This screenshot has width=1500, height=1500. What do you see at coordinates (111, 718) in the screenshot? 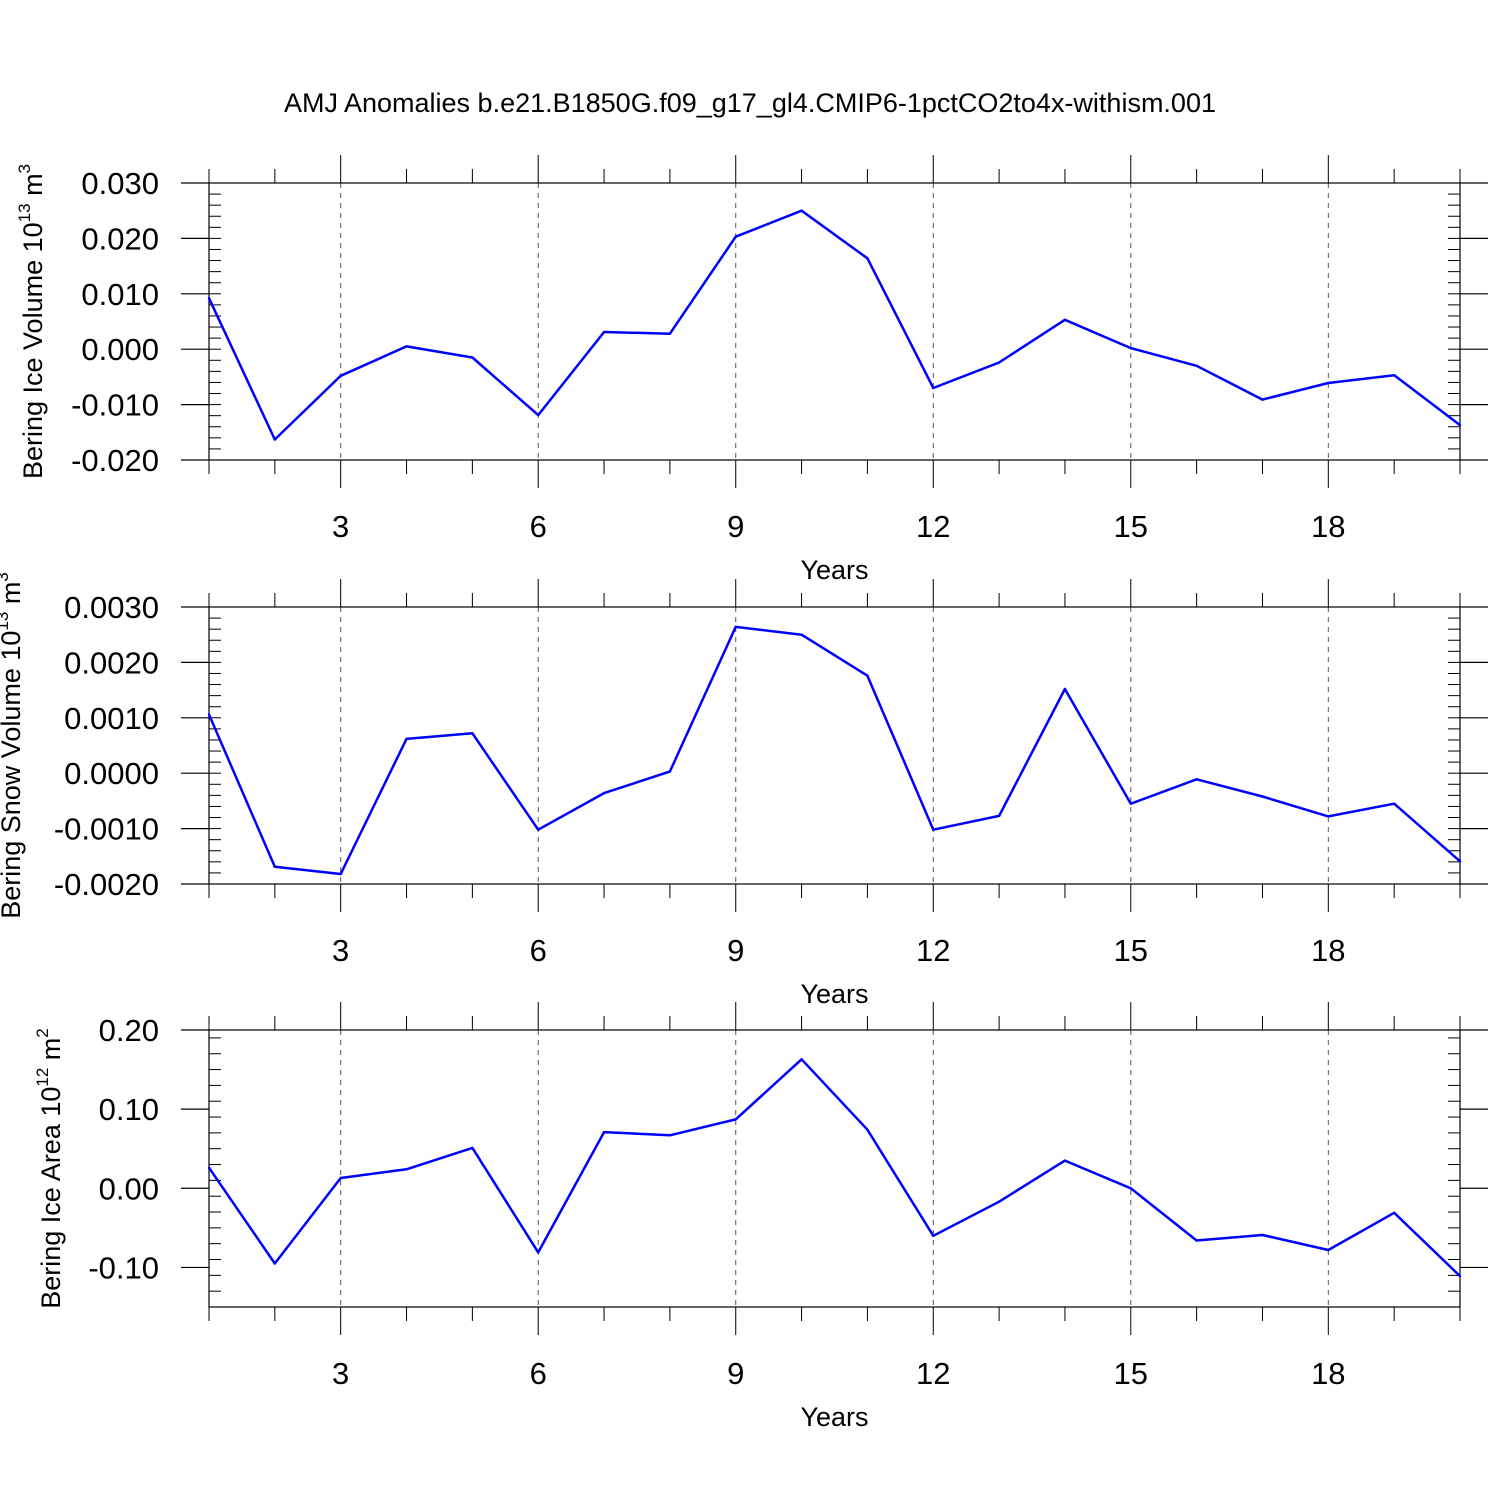
I see `y-tick-label: 0.0010` at bounding box center [111, 718].